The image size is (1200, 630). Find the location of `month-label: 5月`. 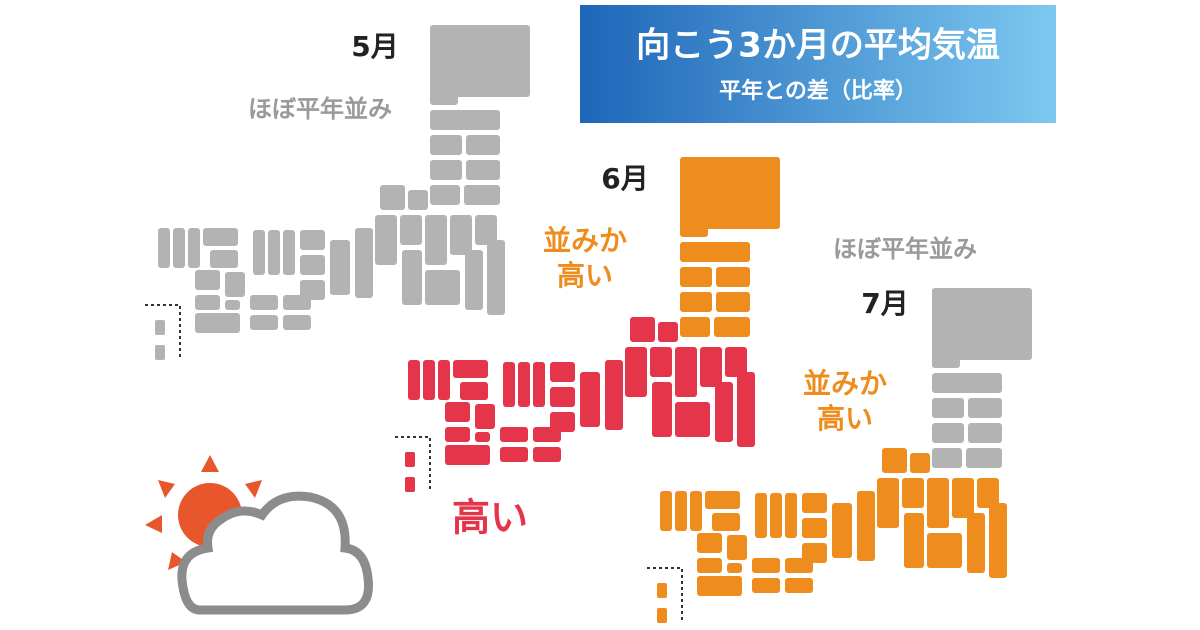

month-label: 5月 is located at coordinates (374, 46).